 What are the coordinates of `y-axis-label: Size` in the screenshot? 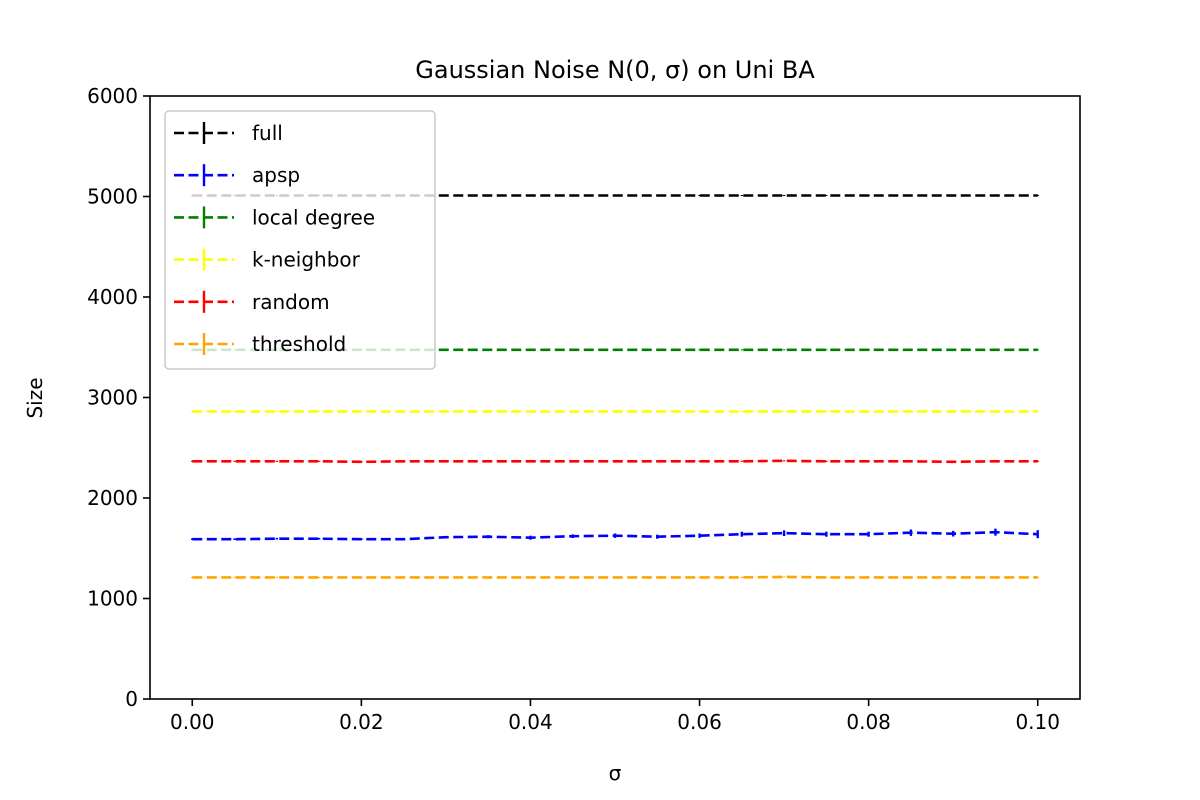 It's located at (35, 397).